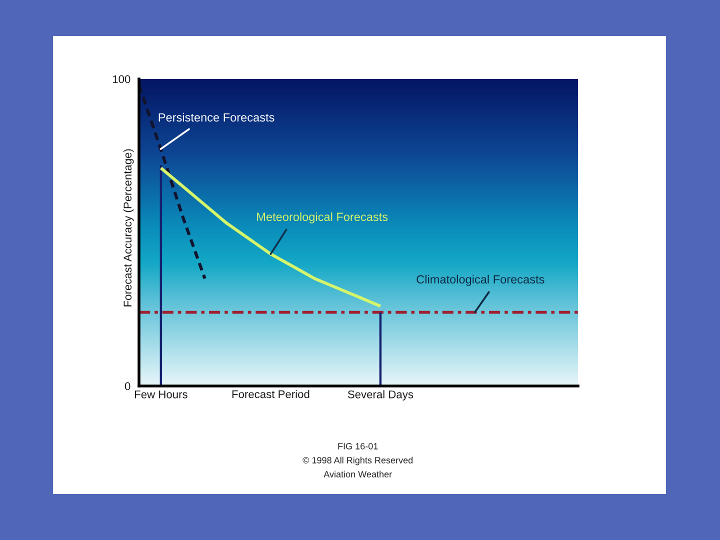 The image size is (720, 540). What do you see at coordinates (216, 117) in the screenshot?
I see `series-label: Persistence Forecasts` at bounding box center [216, 117].